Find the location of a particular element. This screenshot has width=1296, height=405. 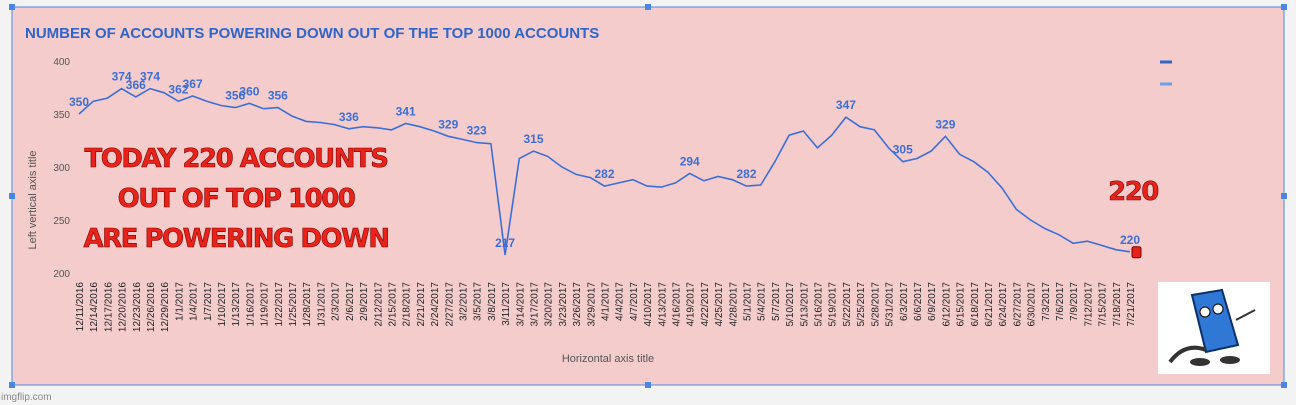

x-tick-label: 4/28/2017 is located at coordinates (733, 304).